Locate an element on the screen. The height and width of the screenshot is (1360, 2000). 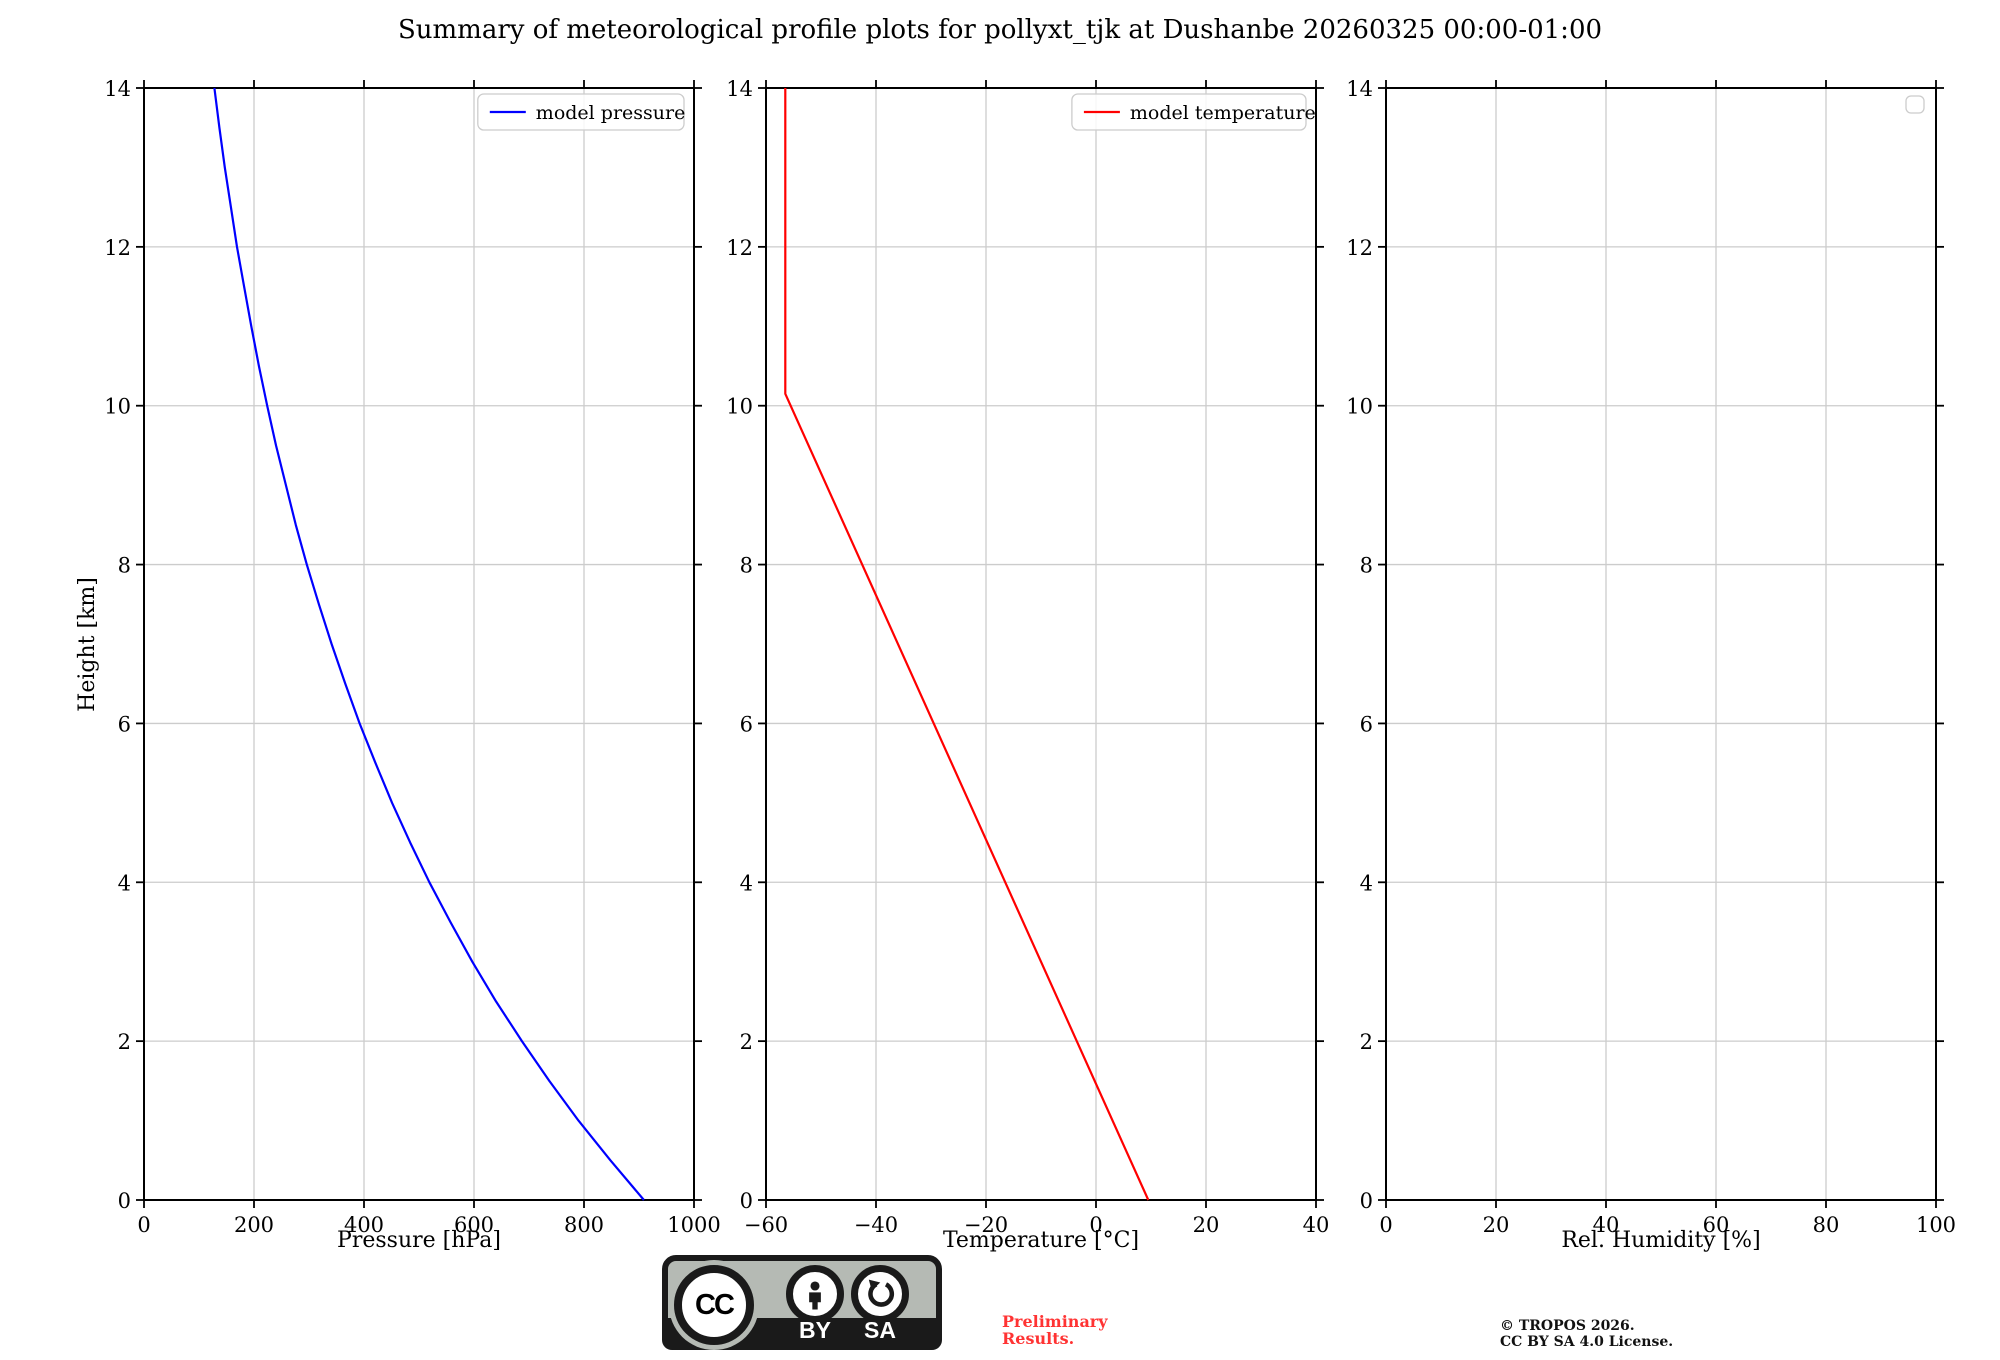
svg-text: 800 is located at coordinates (584, 1225).